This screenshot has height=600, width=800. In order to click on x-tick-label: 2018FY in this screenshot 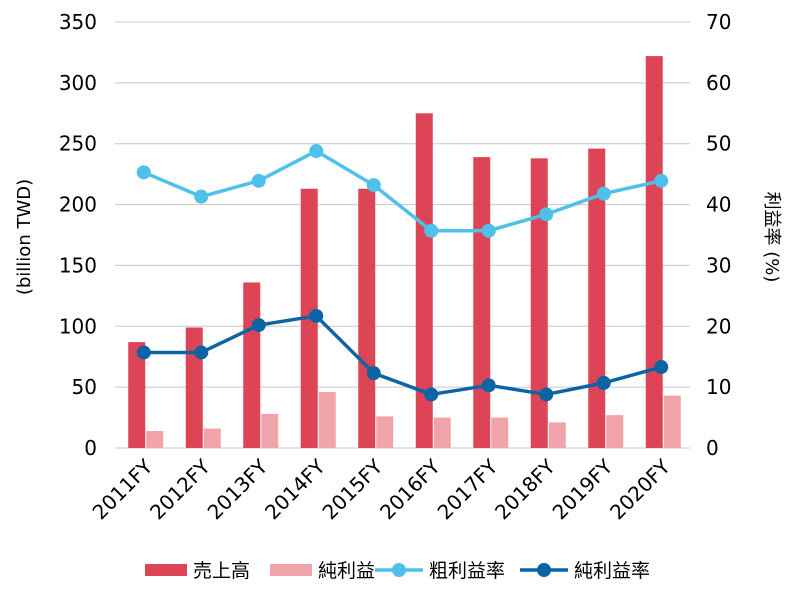, I will do `click(525, 489)`.